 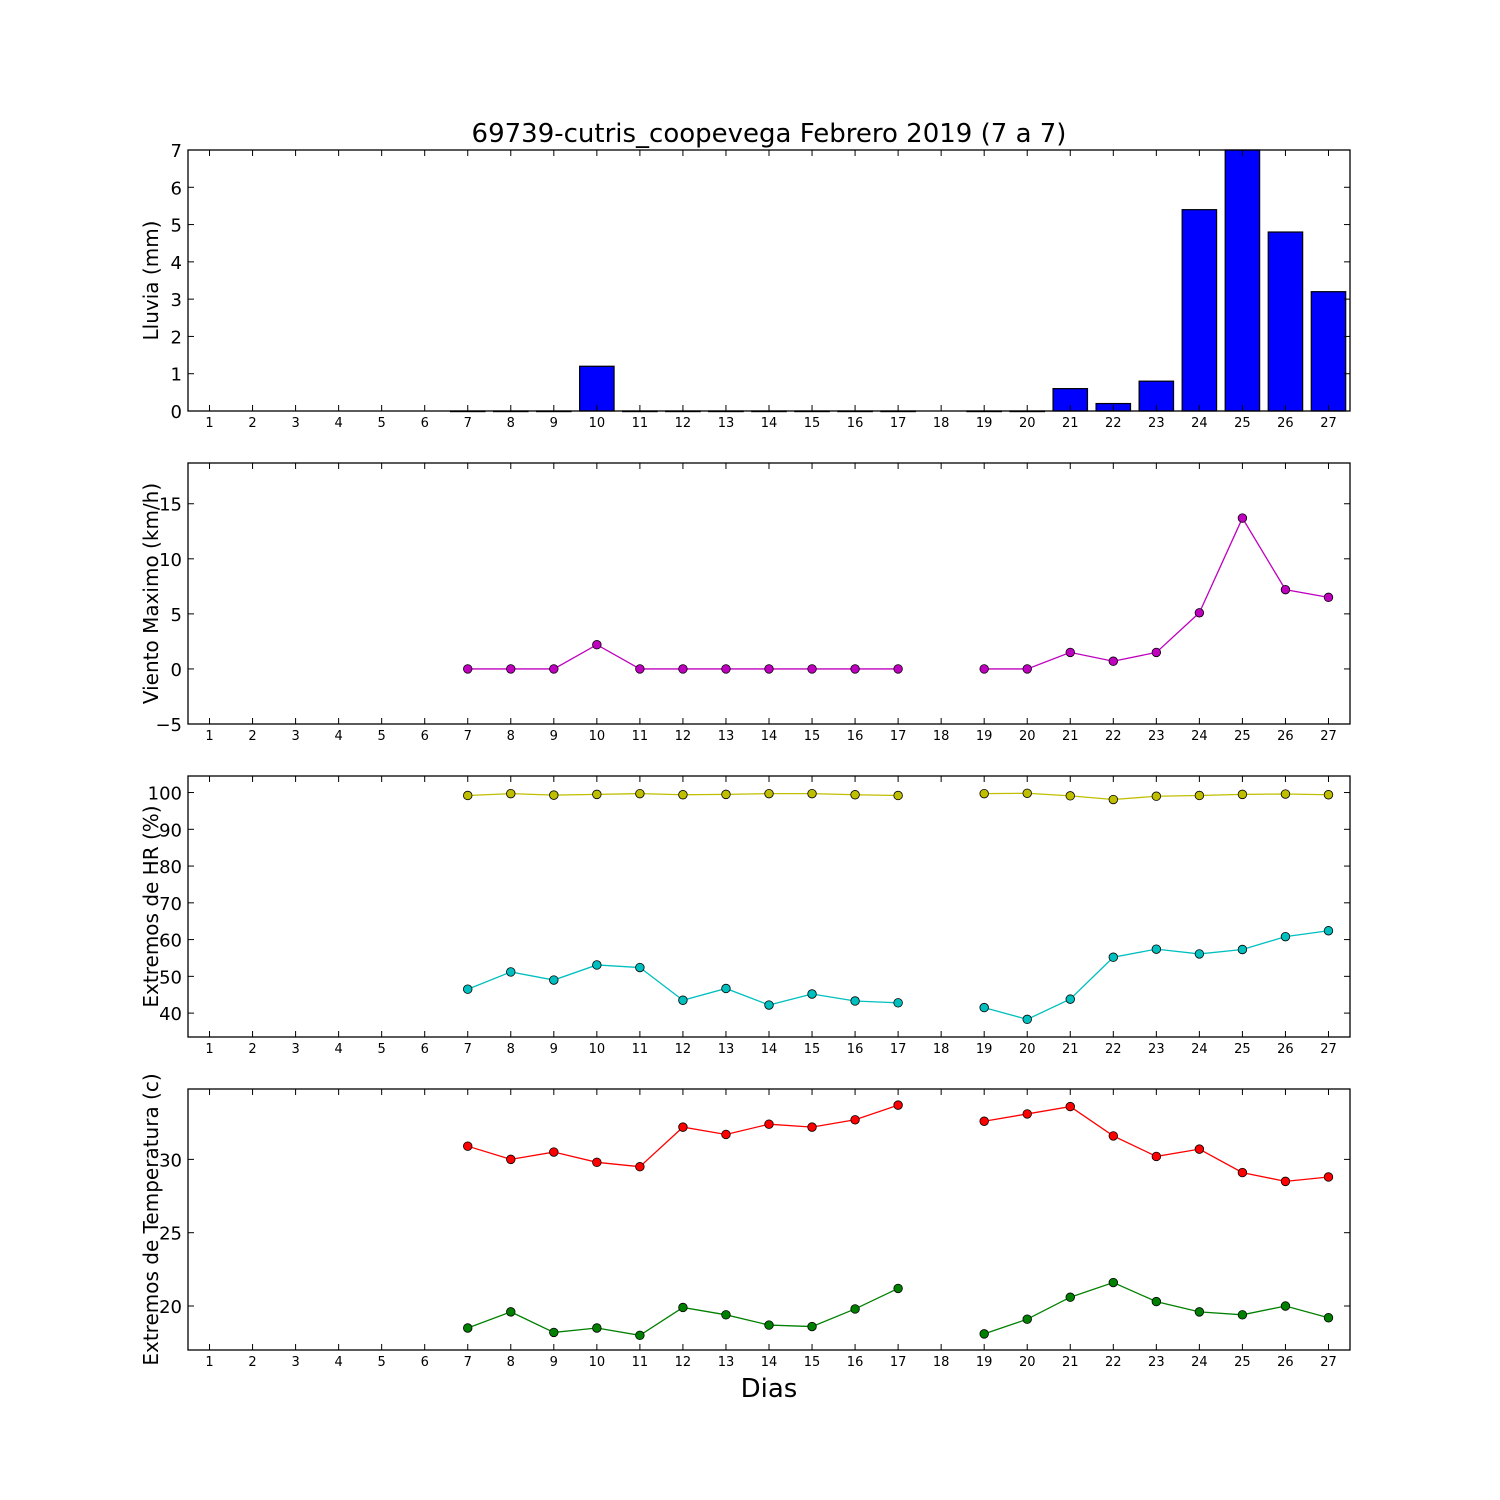 I want to click on wind-xtick-label: 23, so click(x=1156, y=736).